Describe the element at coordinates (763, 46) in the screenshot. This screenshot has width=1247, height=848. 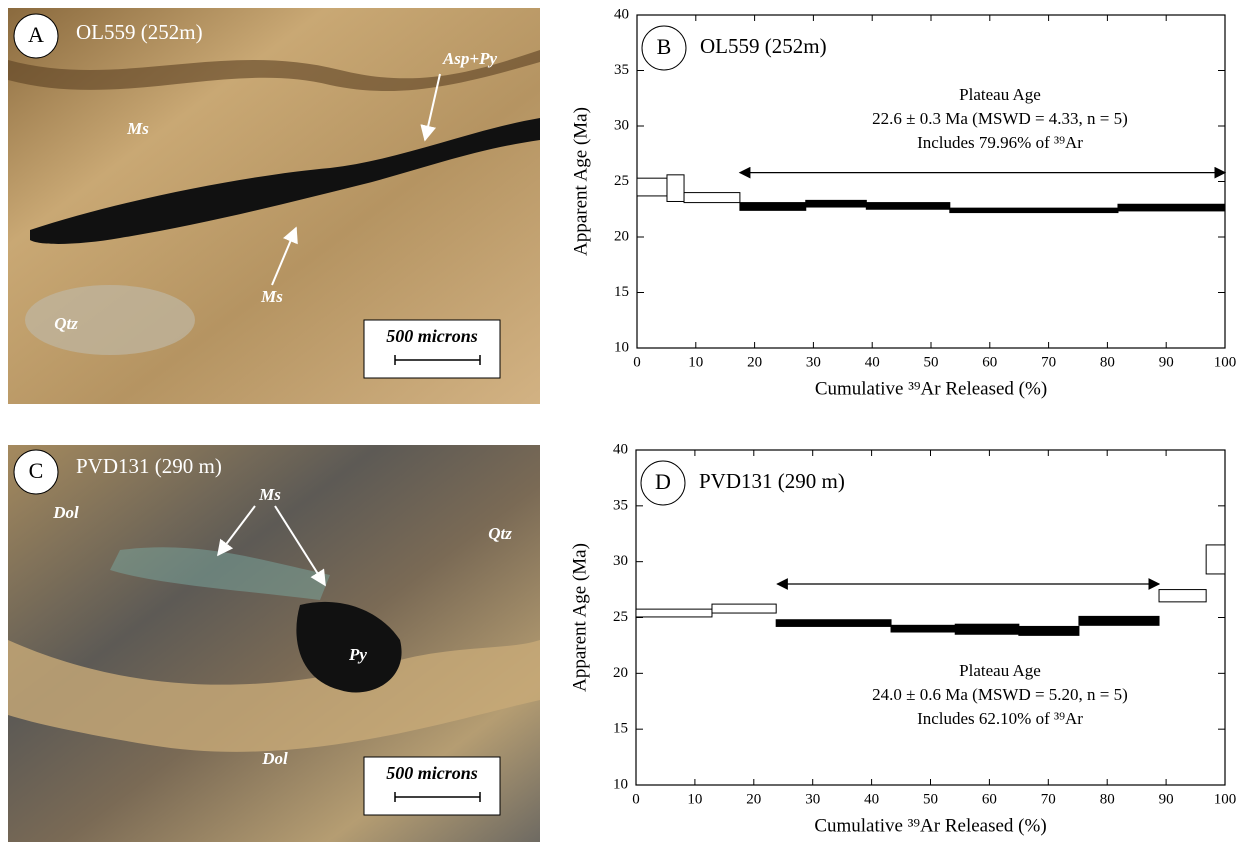
I see `chart-title: OL559 (252m)` at that location.